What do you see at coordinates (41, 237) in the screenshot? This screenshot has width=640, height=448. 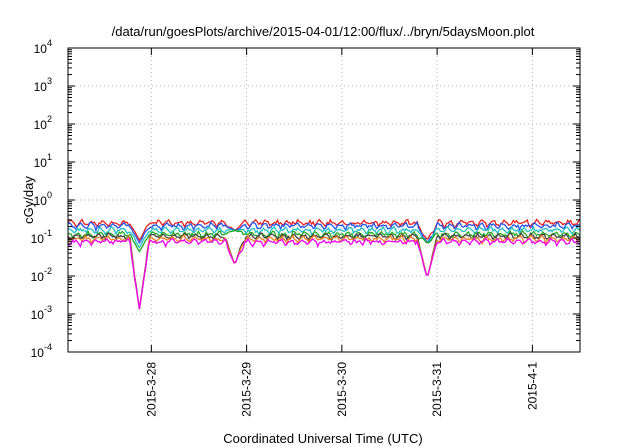 I see `y-tick-label: 10⁻¹` at bounding box center [41, 237].